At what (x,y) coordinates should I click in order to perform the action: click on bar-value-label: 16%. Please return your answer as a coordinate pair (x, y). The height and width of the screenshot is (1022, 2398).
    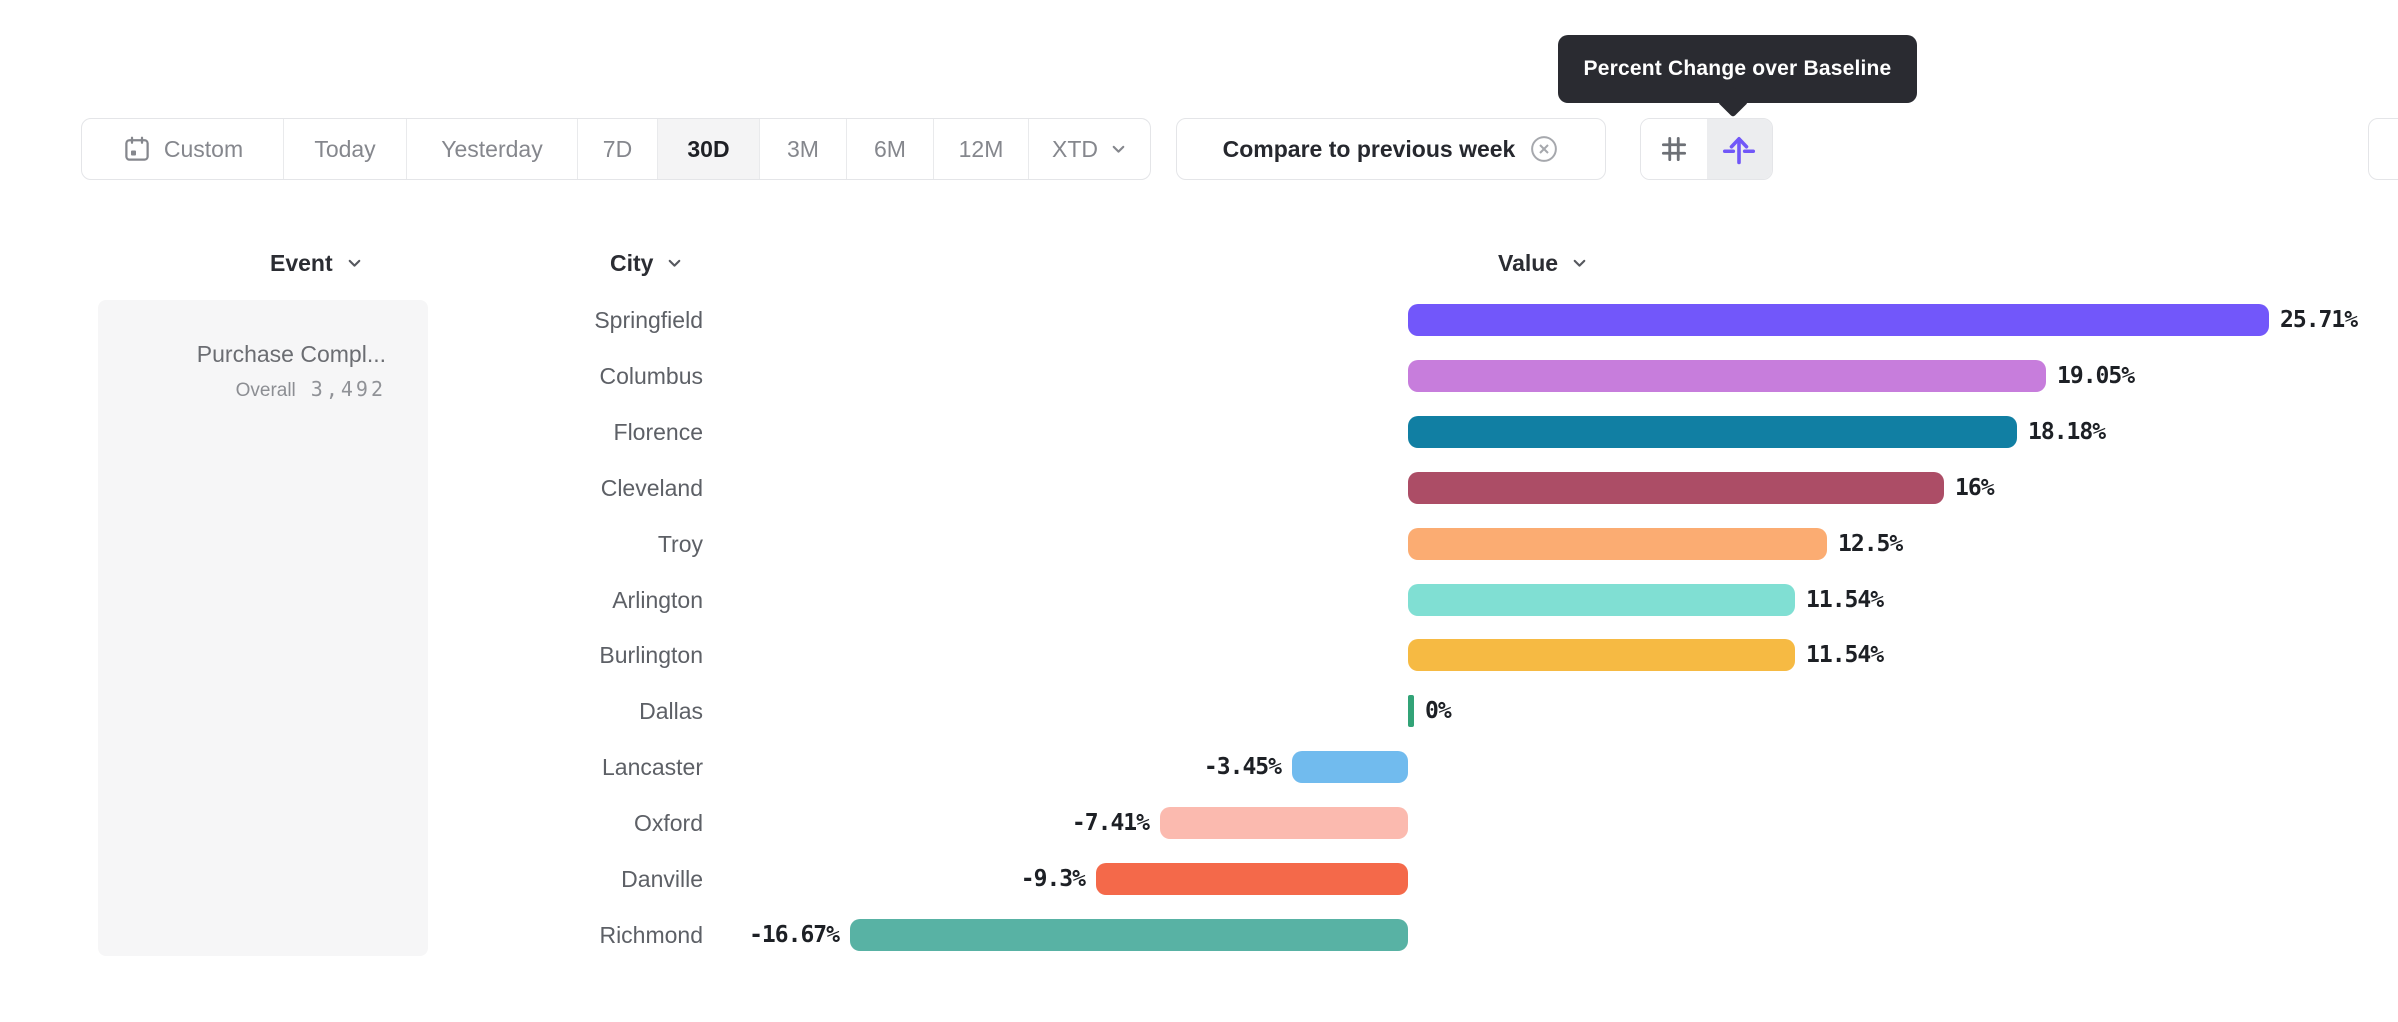
    Looking at the image, I should click on (1975, 488).